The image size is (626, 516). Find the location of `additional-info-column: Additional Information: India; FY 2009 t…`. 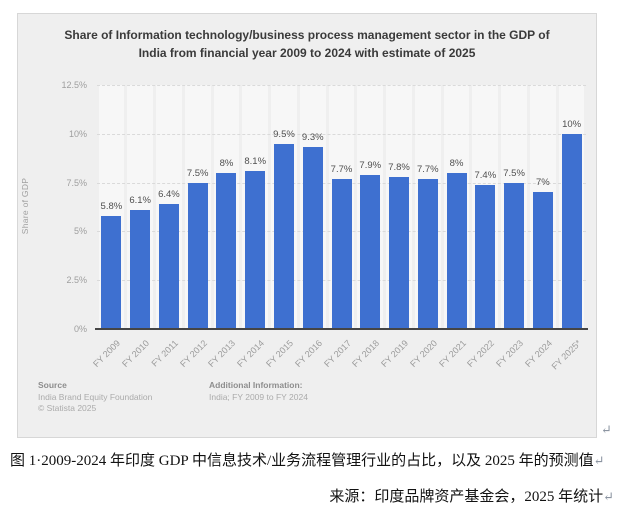

additional-info-column: Additional Information: India; FY 2009 t… is located at coordinates (319, 391).